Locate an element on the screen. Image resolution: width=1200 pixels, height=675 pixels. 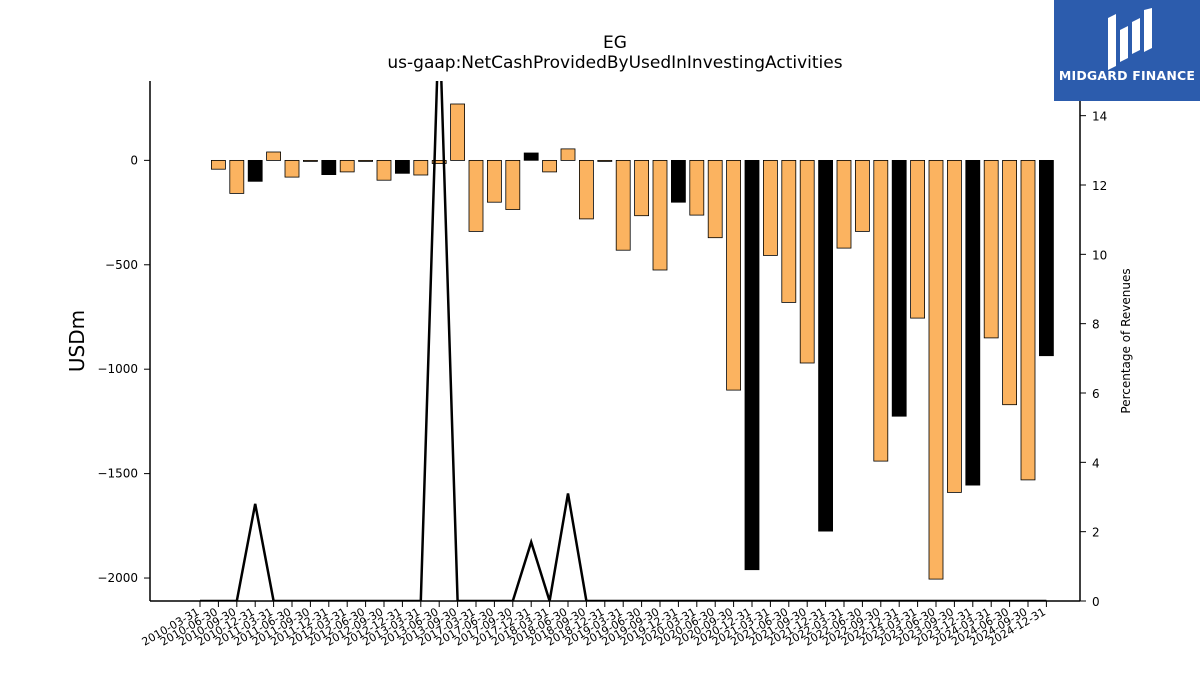
logo: MIDGARD FINANCE is located at coordinates (1127, 50).